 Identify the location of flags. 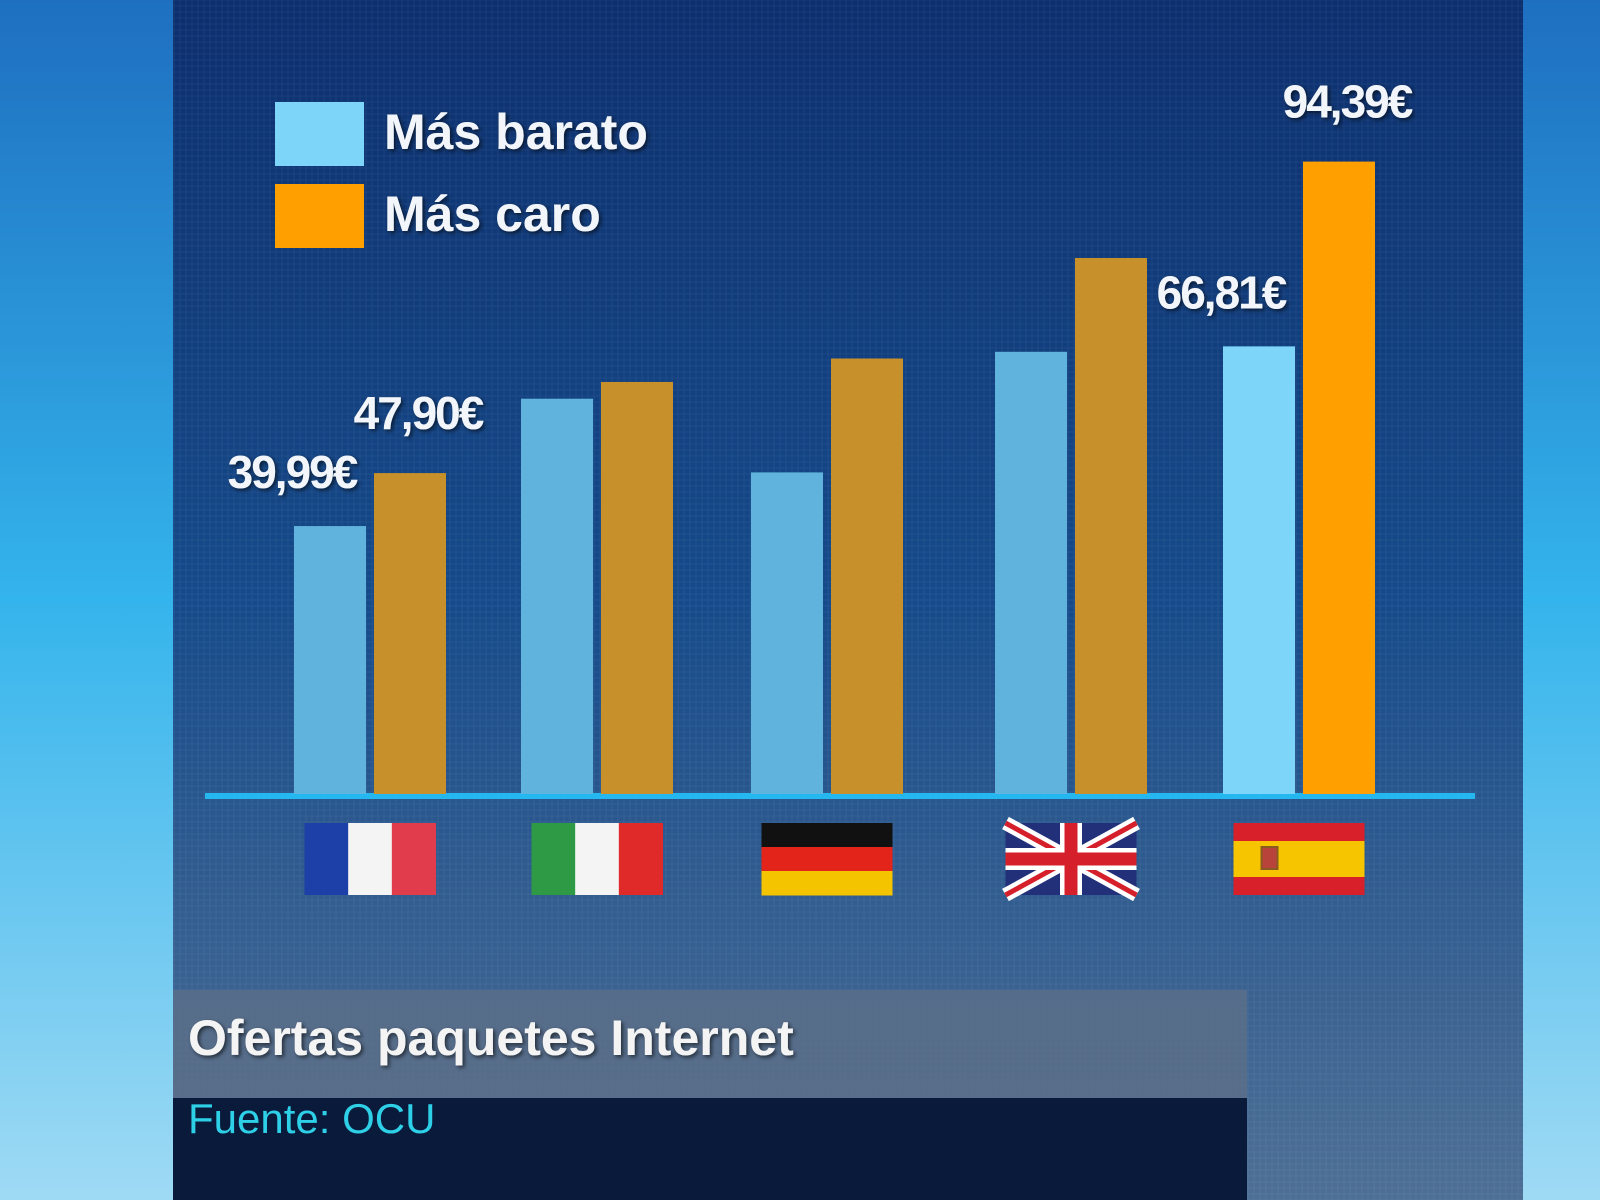
(834, 859).